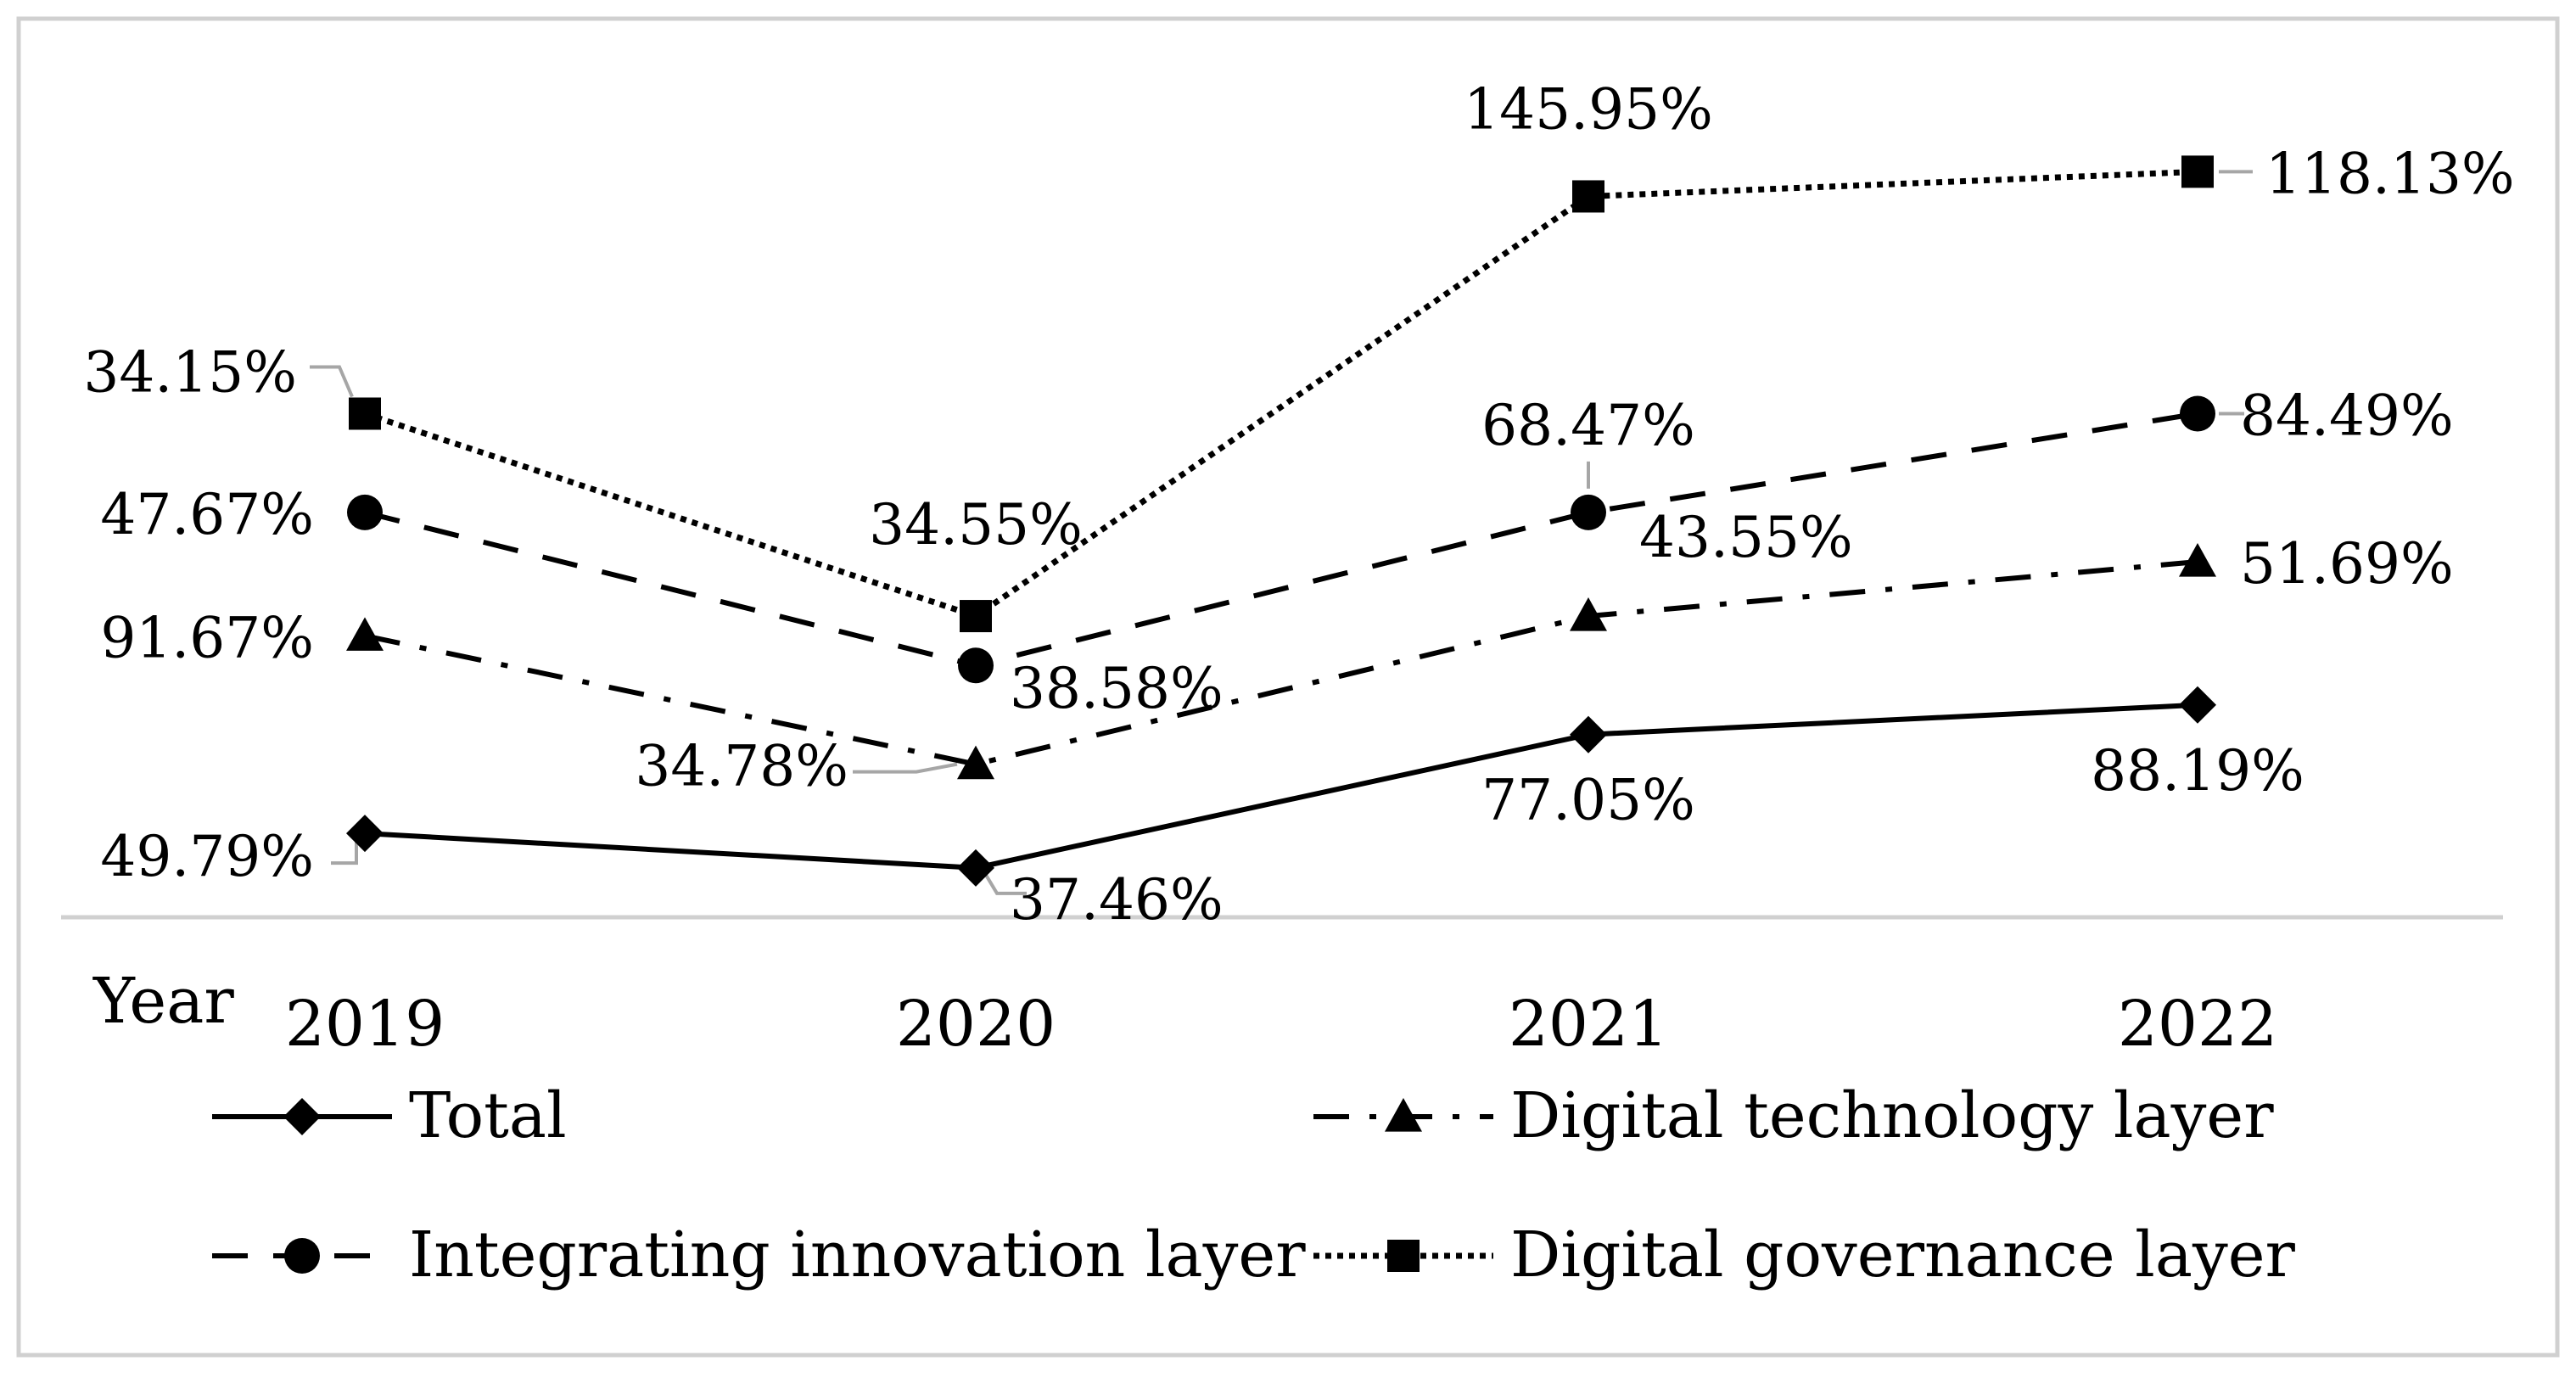 This screenshot has height=1378, width=2576. What do you see at coordinates (1746, 537) in the screenshot?
I see `data-label-1-2: 43.55%` at bounding box center [1746, 537].